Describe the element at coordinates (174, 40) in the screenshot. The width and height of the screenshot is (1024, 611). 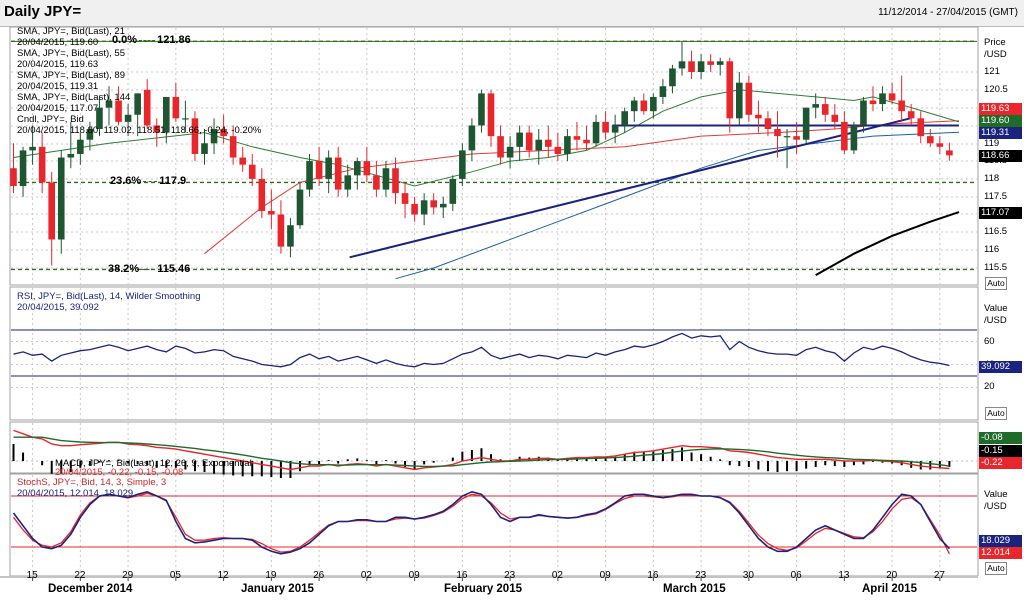
I see `fib-0-value: 121.86` at that location.